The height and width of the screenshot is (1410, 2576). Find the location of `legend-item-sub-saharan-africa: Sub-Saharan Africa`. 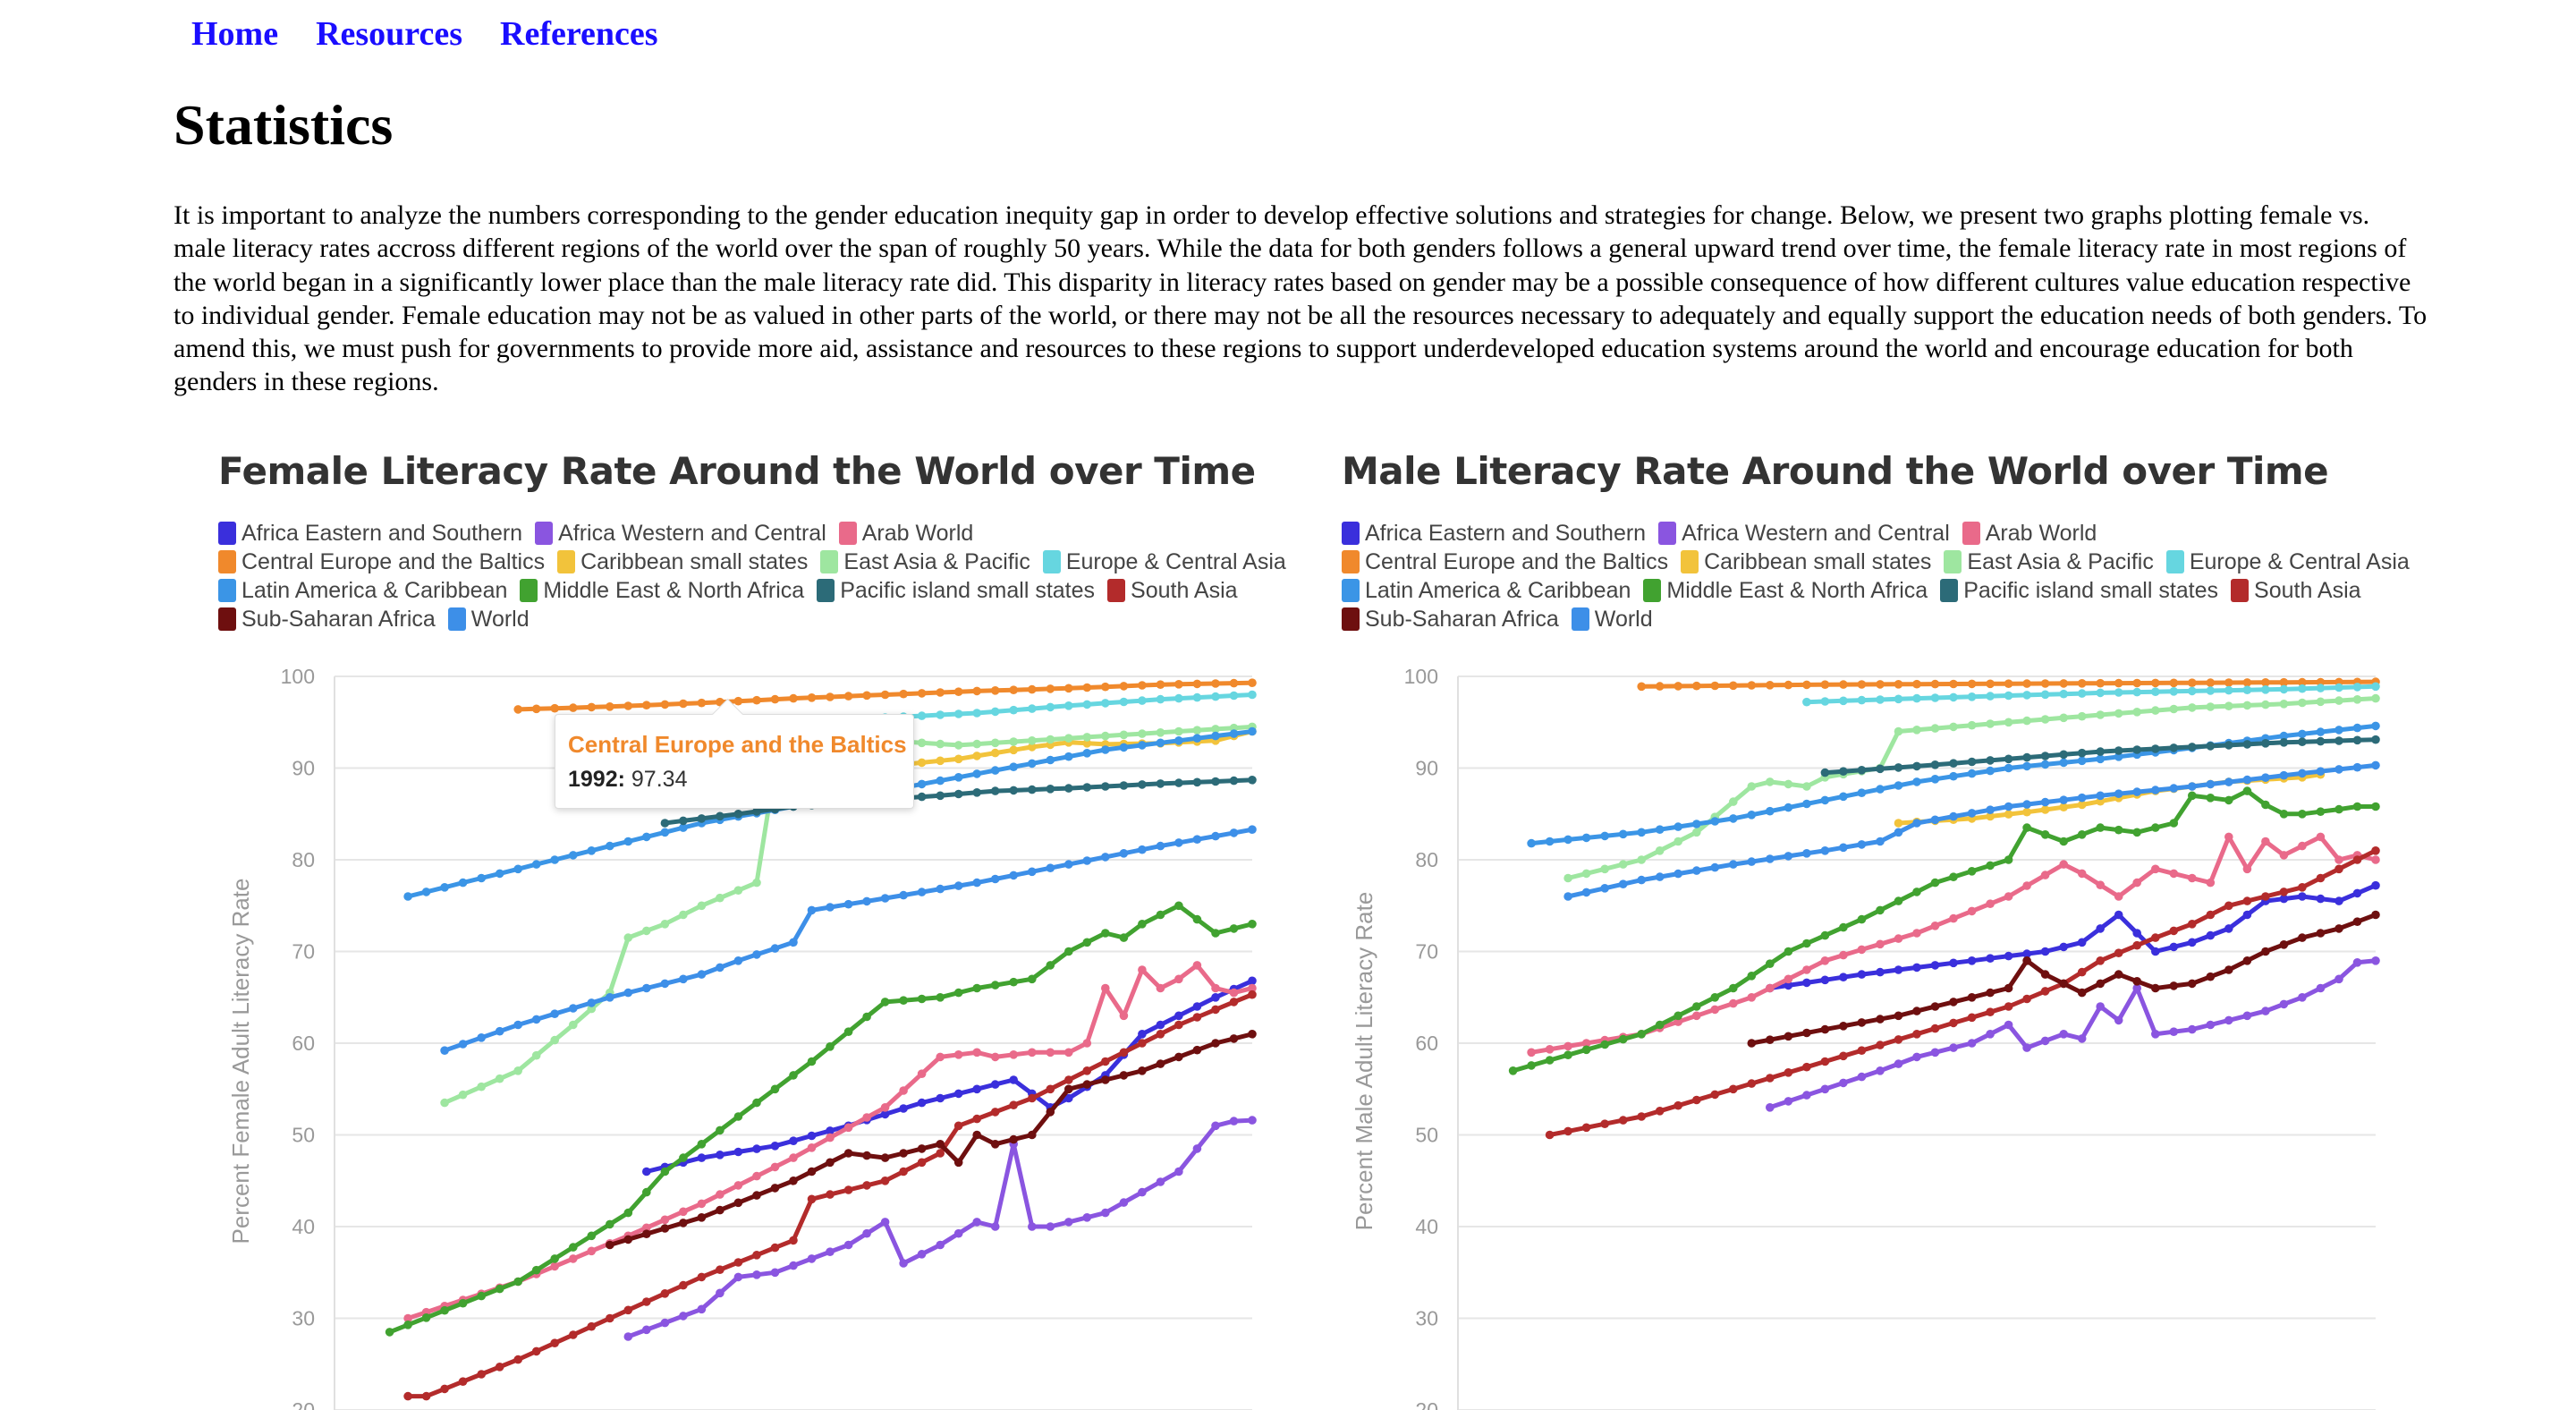

legend-item-sub-saharan-africa: Sub-Saharan Africa is located at coordinates (327, 619).